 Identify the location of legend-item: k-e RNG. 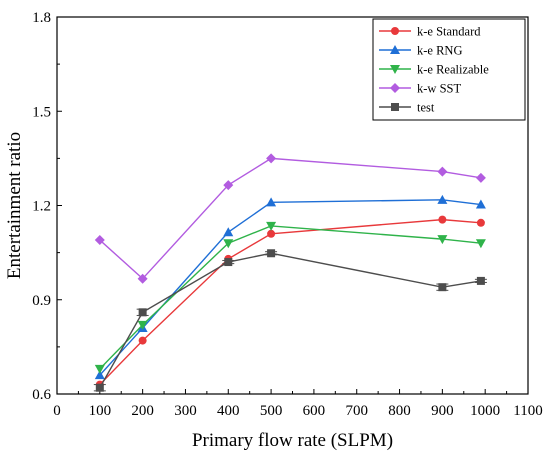
(420, 51).